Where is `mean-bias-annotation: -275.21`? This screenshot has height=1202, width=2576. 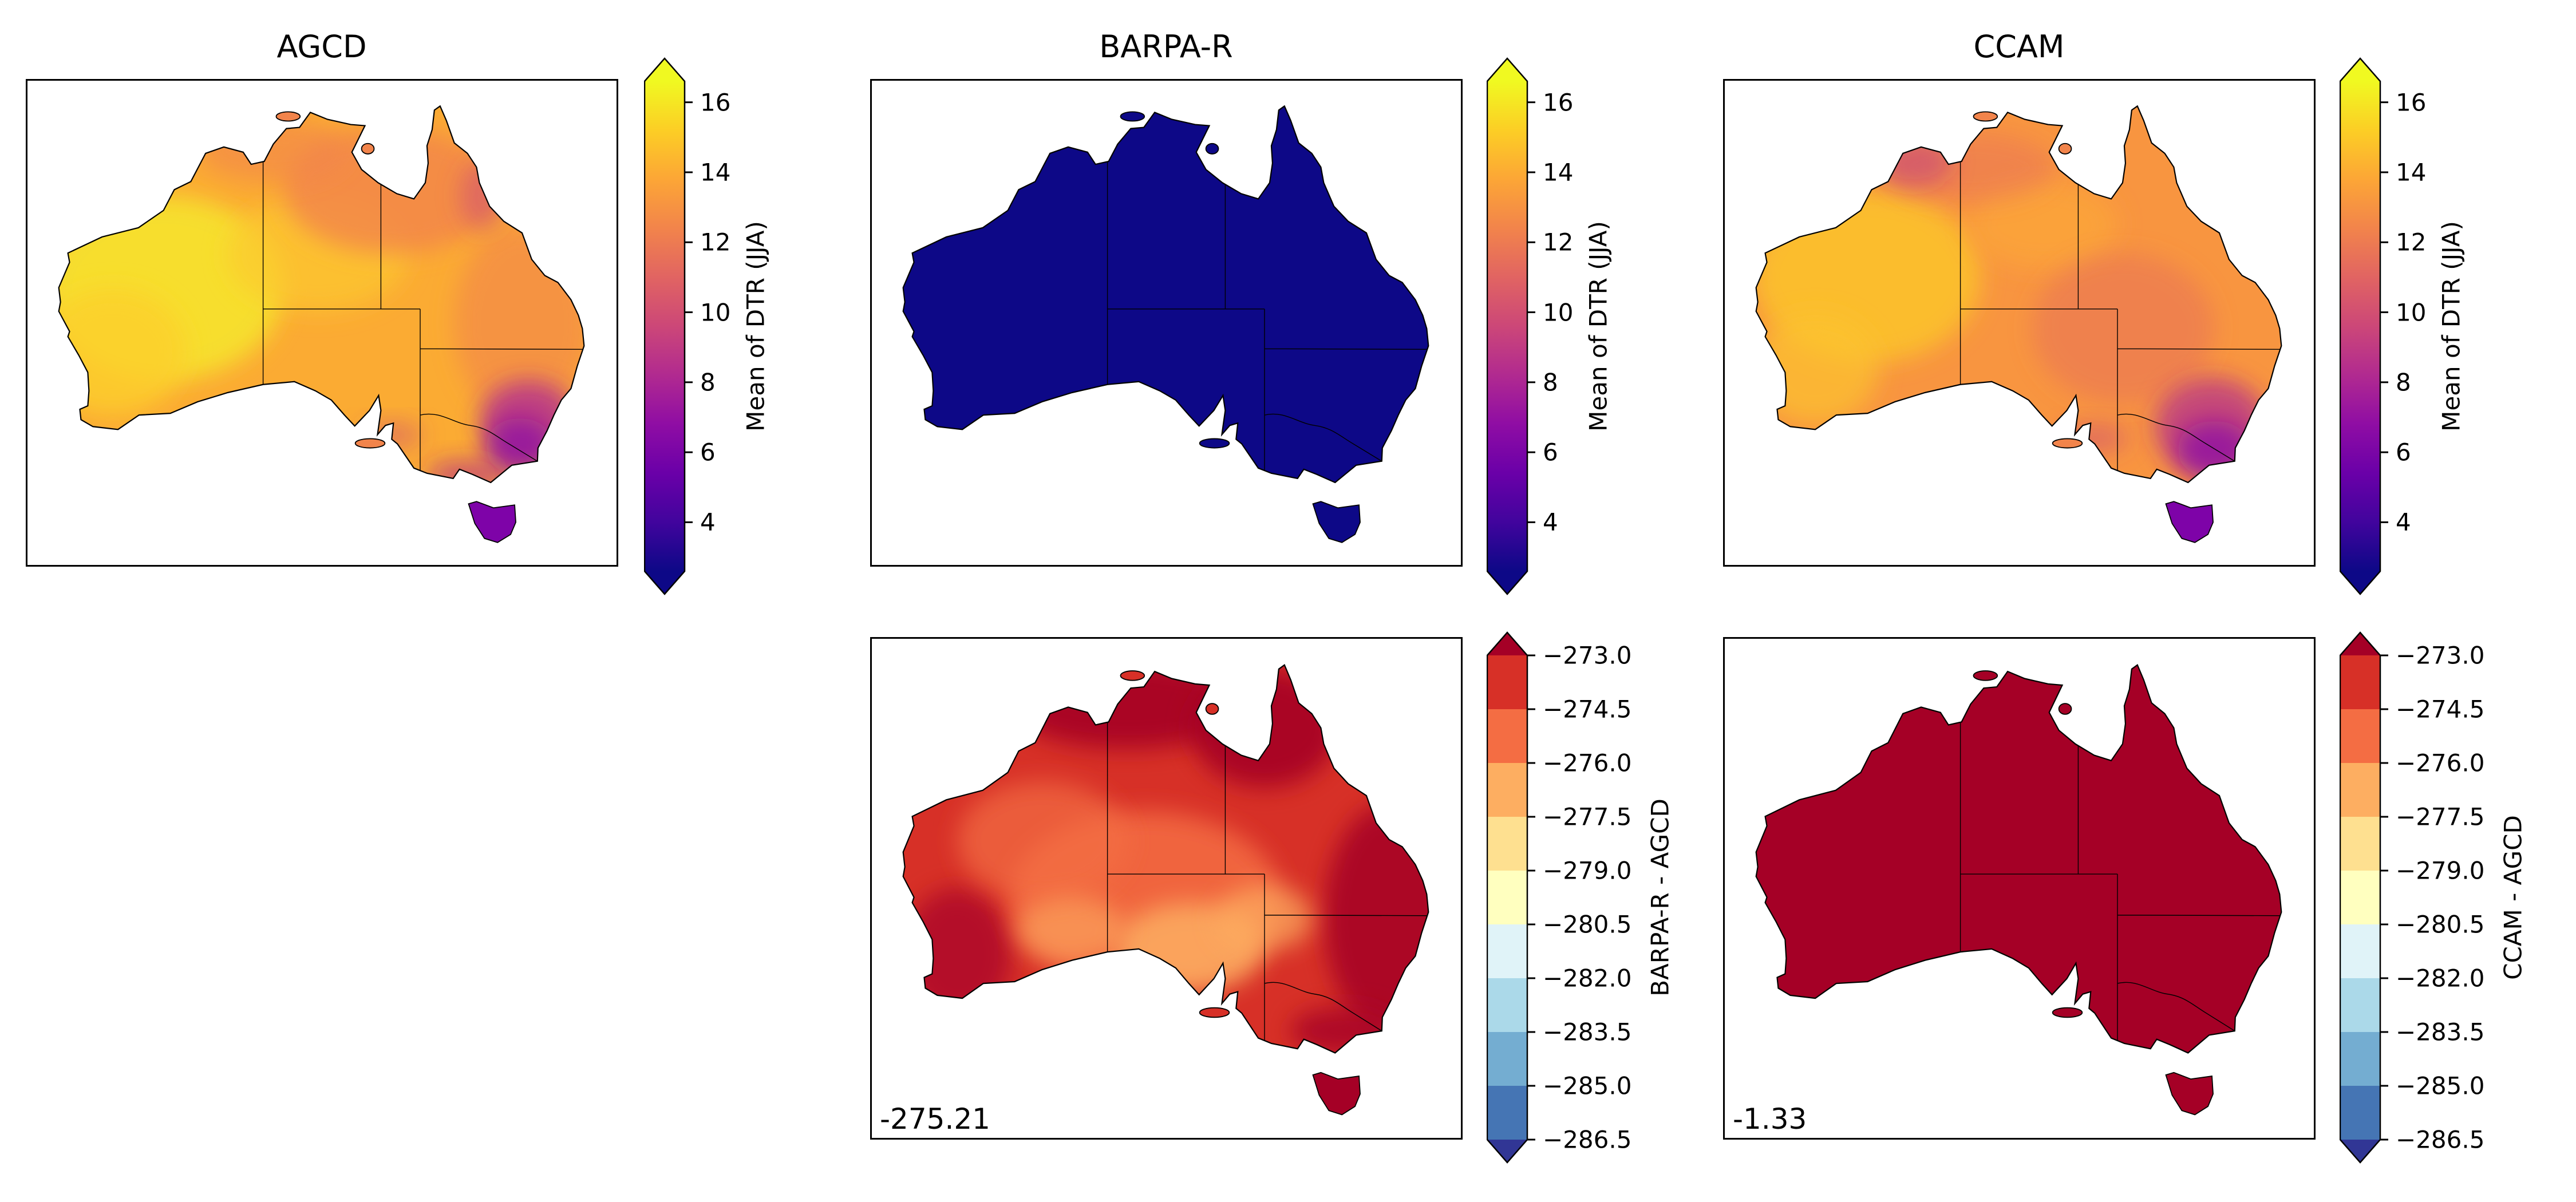 mean-bias-annotation: -275.21 is located at coordinates (935, 1119).